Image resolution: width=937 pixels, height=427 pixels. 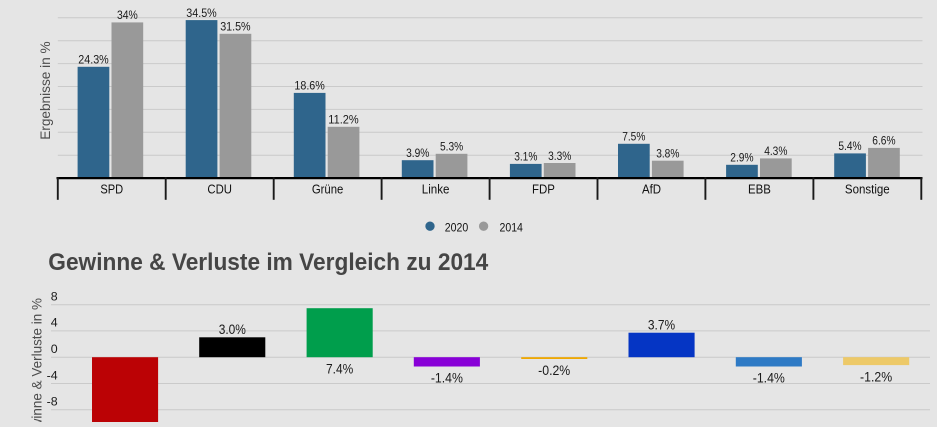 I want to click on svg-text: 5.4%, so click(x=849, y=146).